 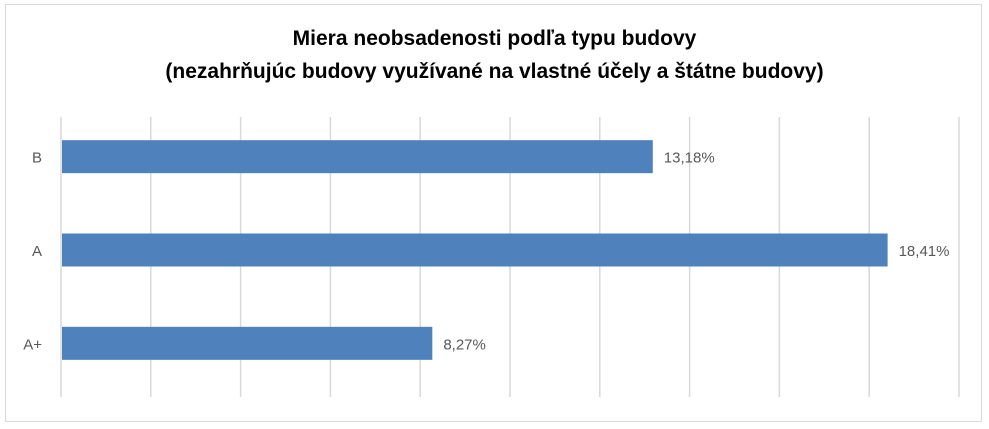 I want to click on bar-A, so click(x=475, y=250).